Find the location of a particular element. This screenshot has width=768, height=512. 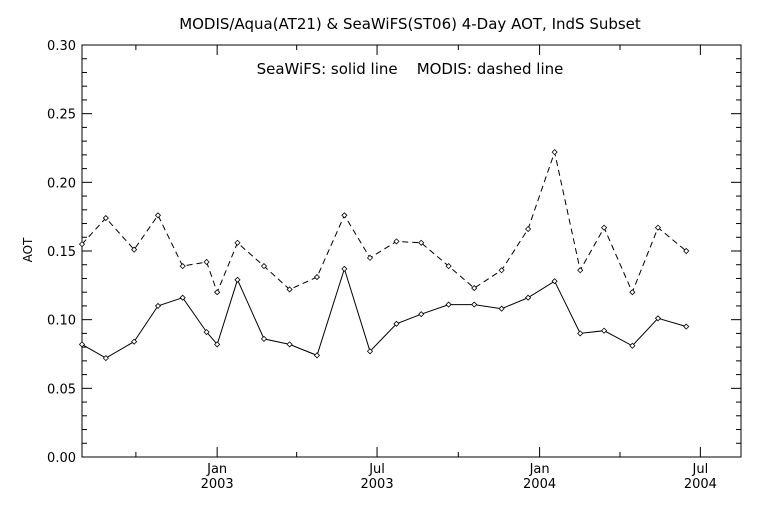

y-tick-label: 0.15 is located at coordinates (61, 252).